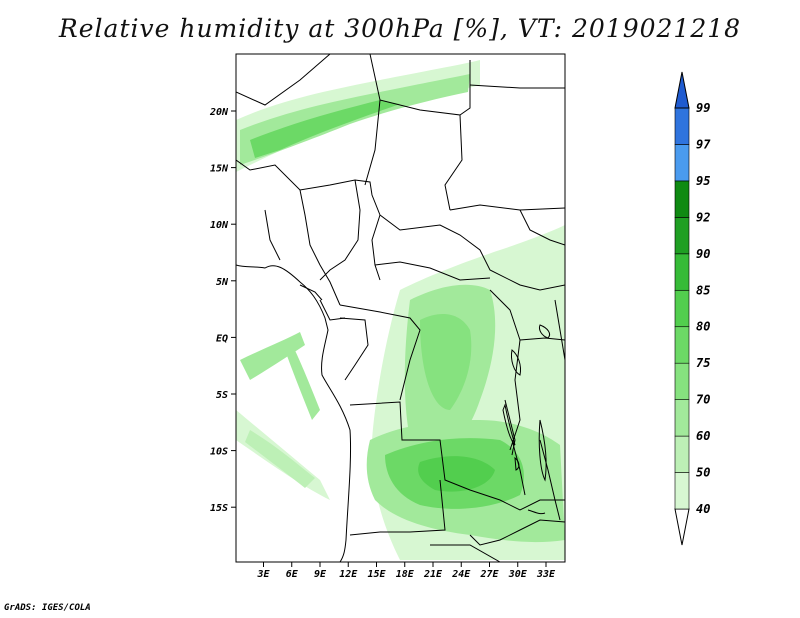 The image size is (800, 618). What do you see at coordinates (703, 108) in the screenshot?
I see `colorbar-label: 99` at bounding box center [703, 108].